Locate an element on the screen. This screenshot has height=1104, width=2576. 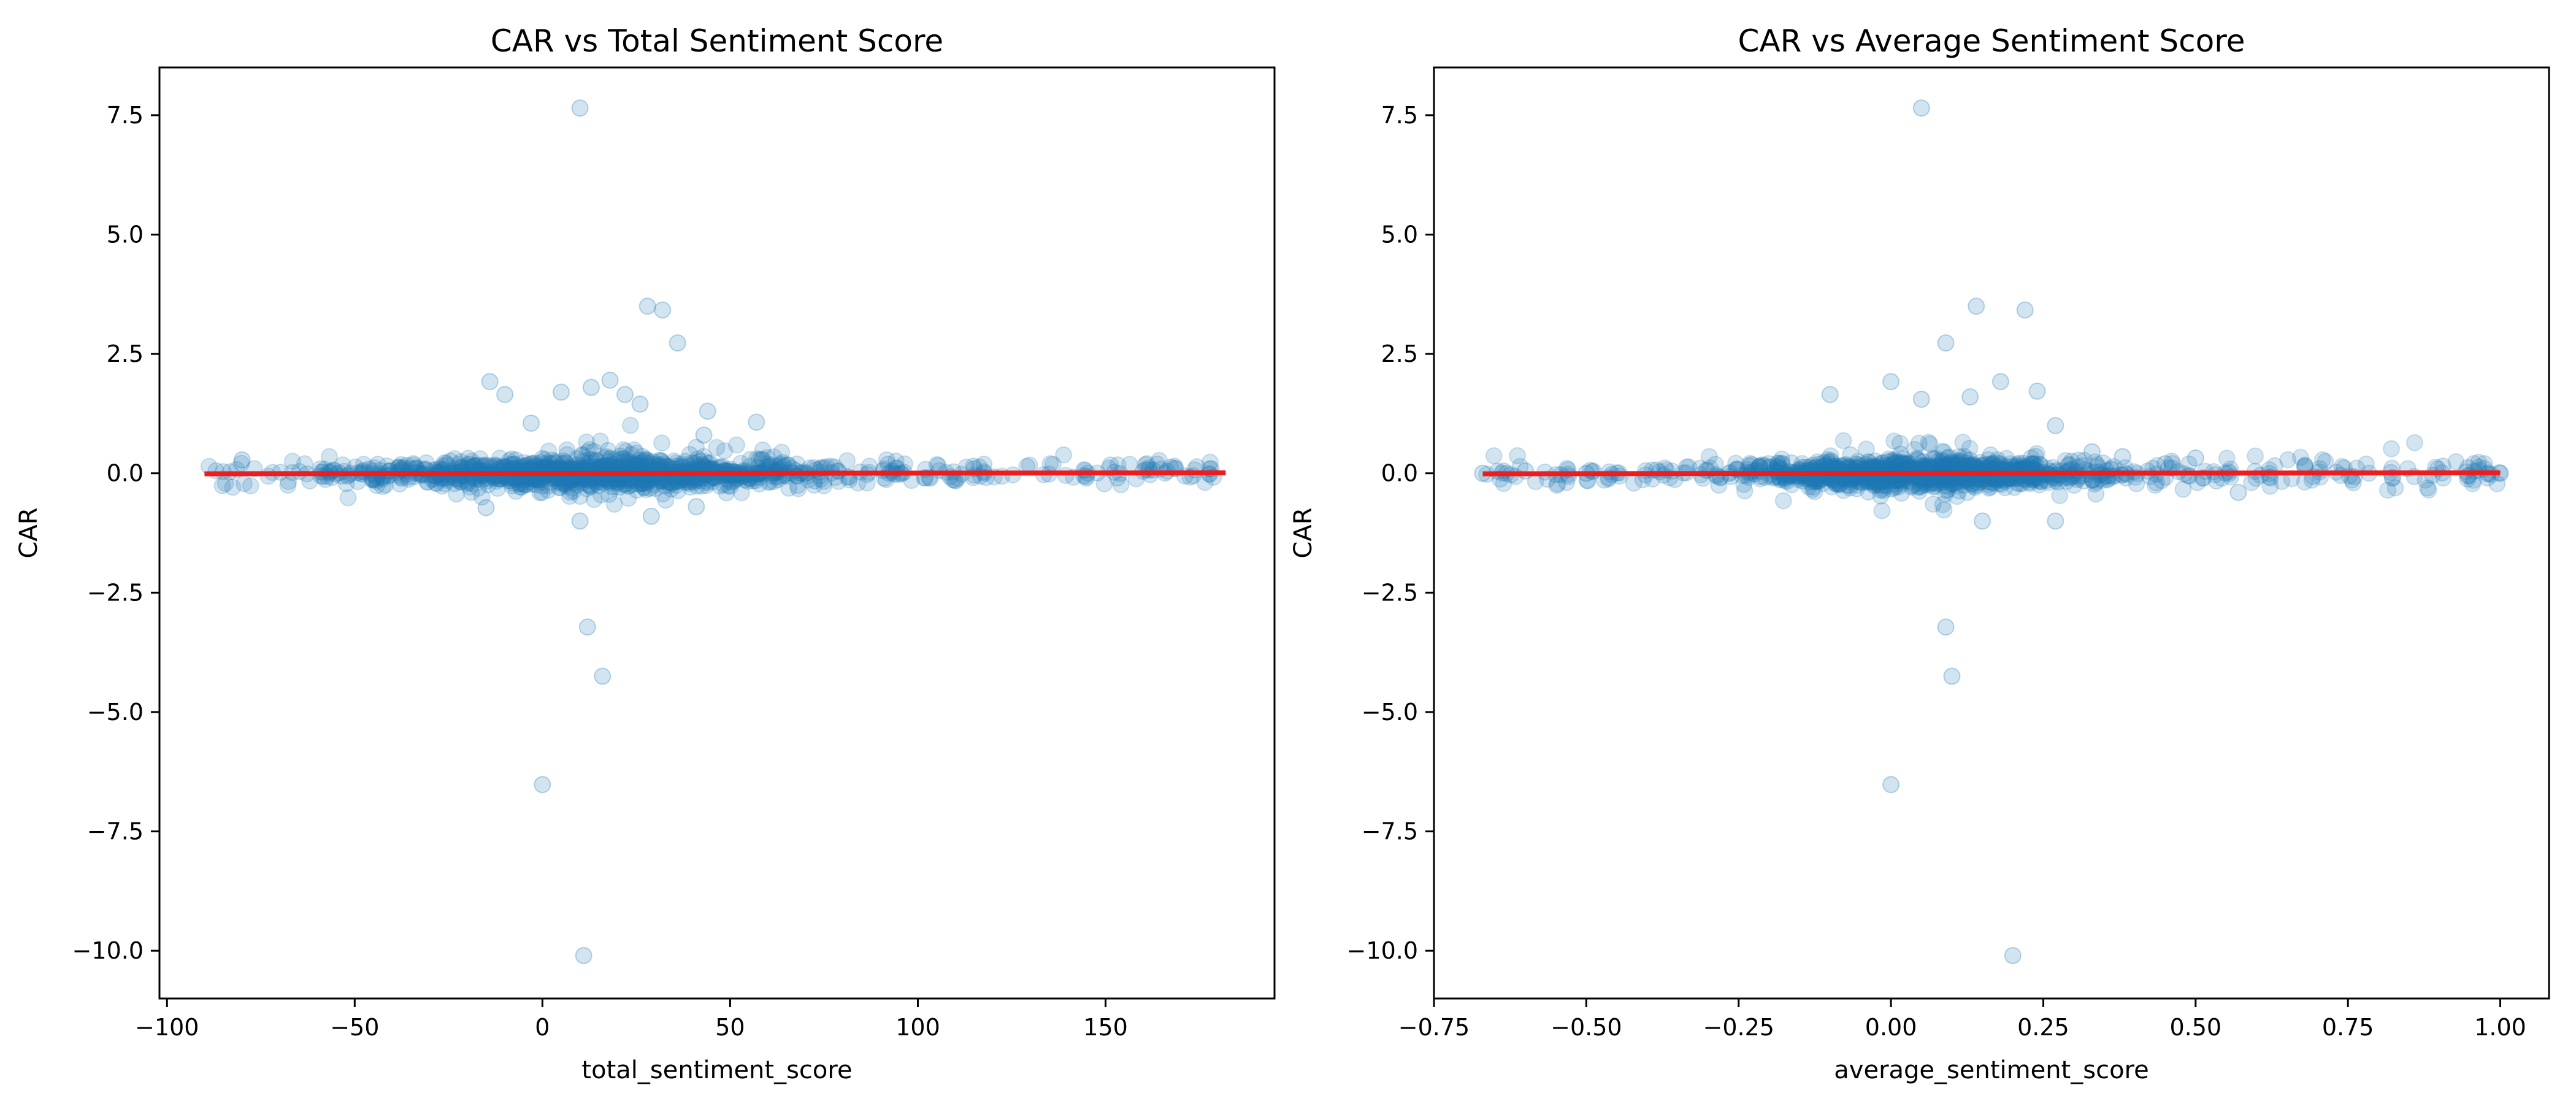
y-tick-label: −2.5 is located at coordinates (1390, 592).